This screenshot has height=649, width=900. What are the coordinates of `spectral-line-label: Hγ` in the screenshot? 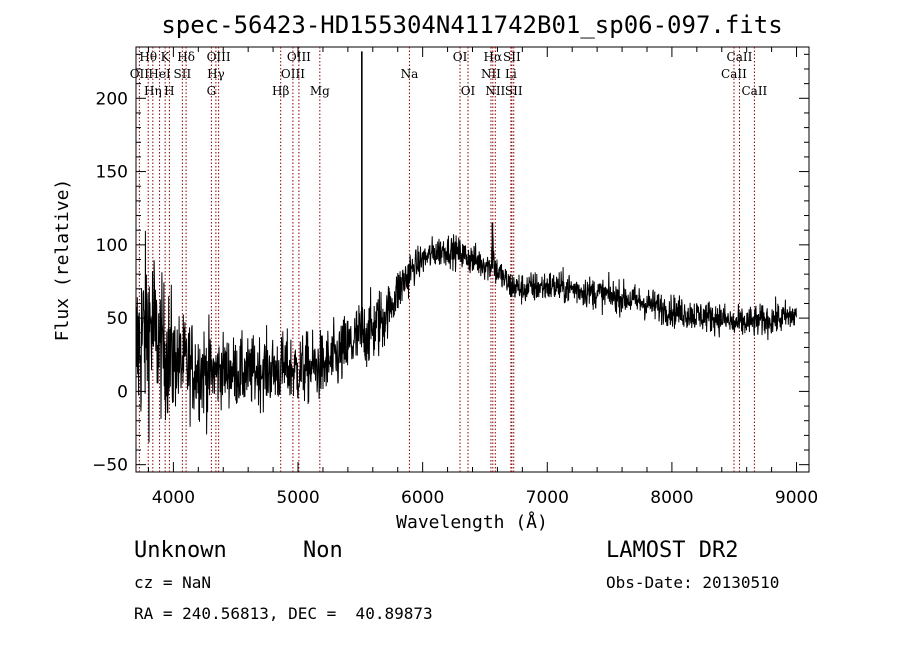 It's located at (216, 74).